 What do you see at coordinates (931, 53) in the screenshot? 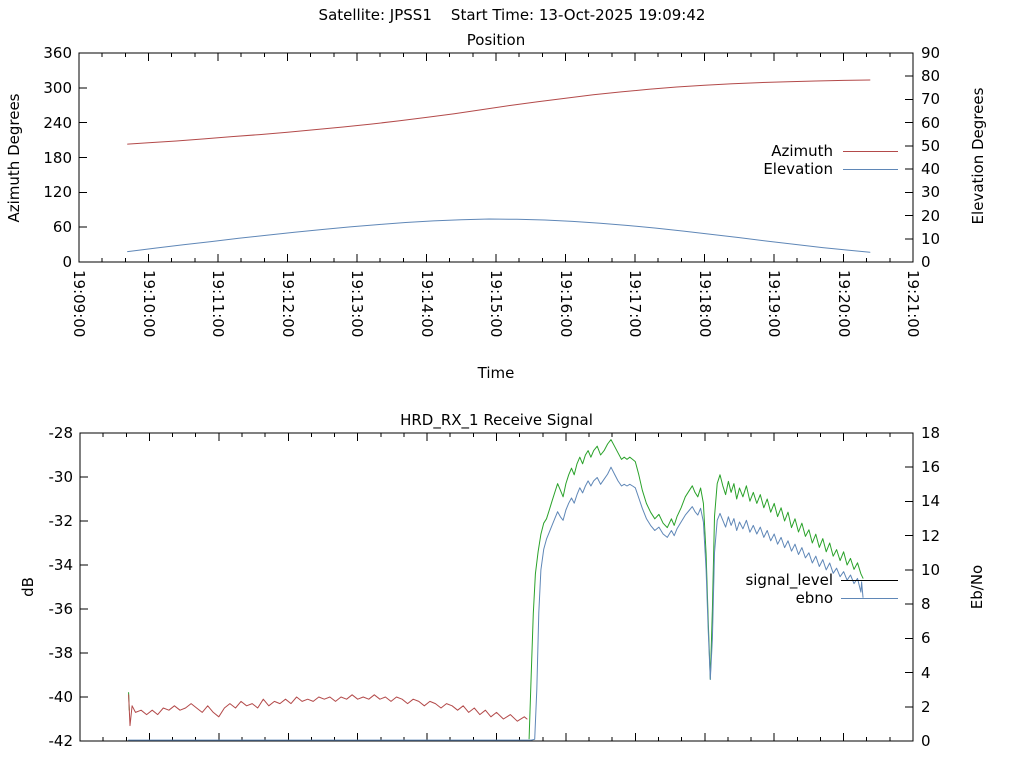
I see `y2-tick-label: 90` at bounding box center [931, 53].